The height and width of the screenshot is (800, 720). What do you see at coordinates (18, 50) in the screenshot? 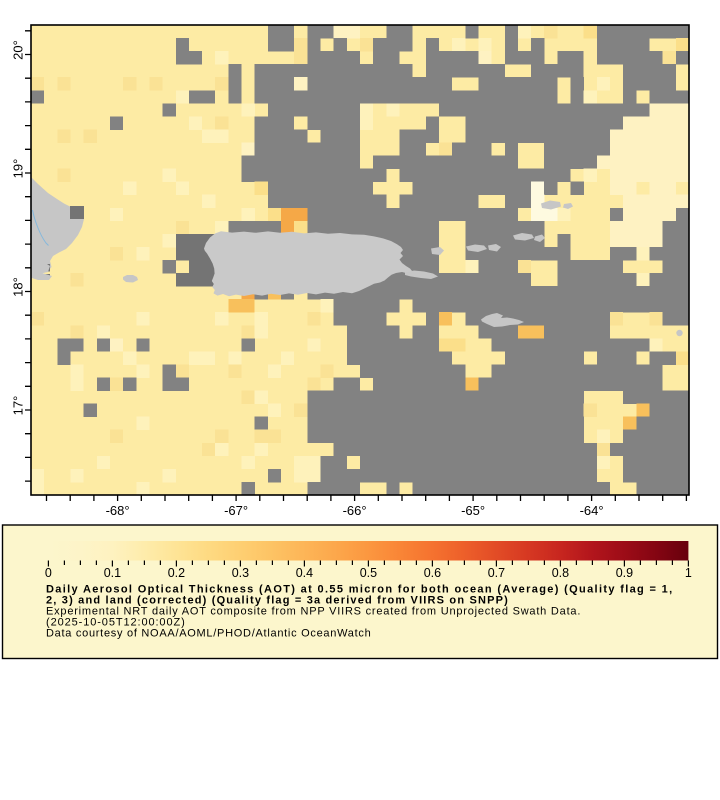
I see `svg-text: 20°` at bounding box center [18, 50].